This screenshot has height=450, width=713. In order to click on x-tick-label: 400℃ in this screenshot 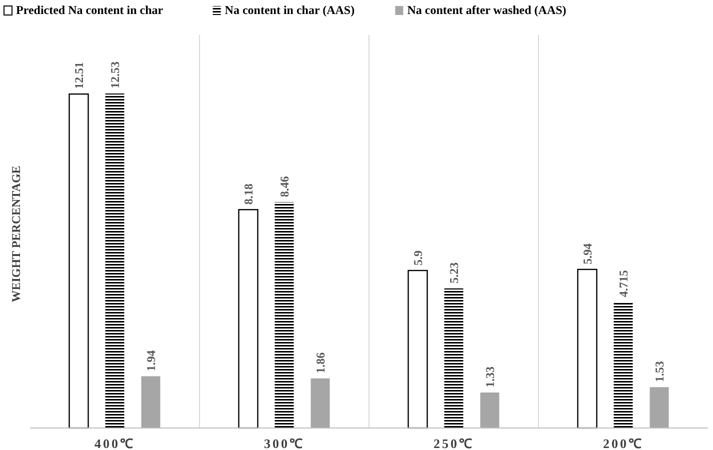, I will do `click(114, 443)`.